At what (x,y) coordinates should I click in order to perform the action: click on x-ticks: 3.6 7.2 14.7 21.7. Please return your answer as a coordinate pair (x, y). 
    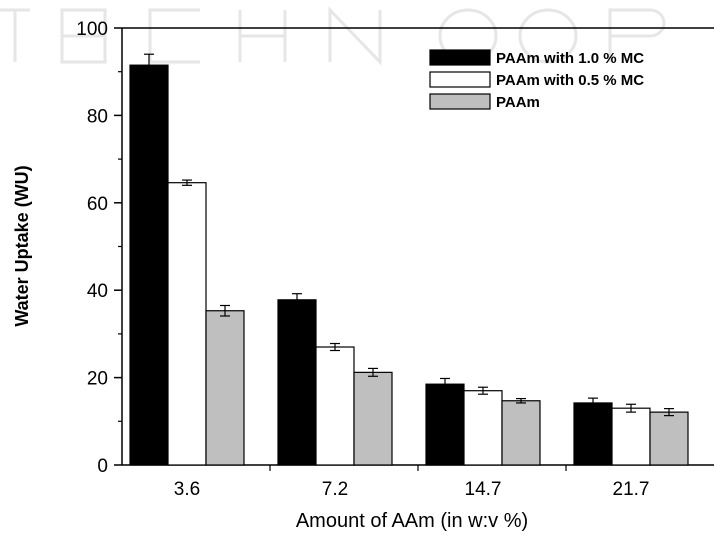
    Looking at the image, I should click on (412, 482).